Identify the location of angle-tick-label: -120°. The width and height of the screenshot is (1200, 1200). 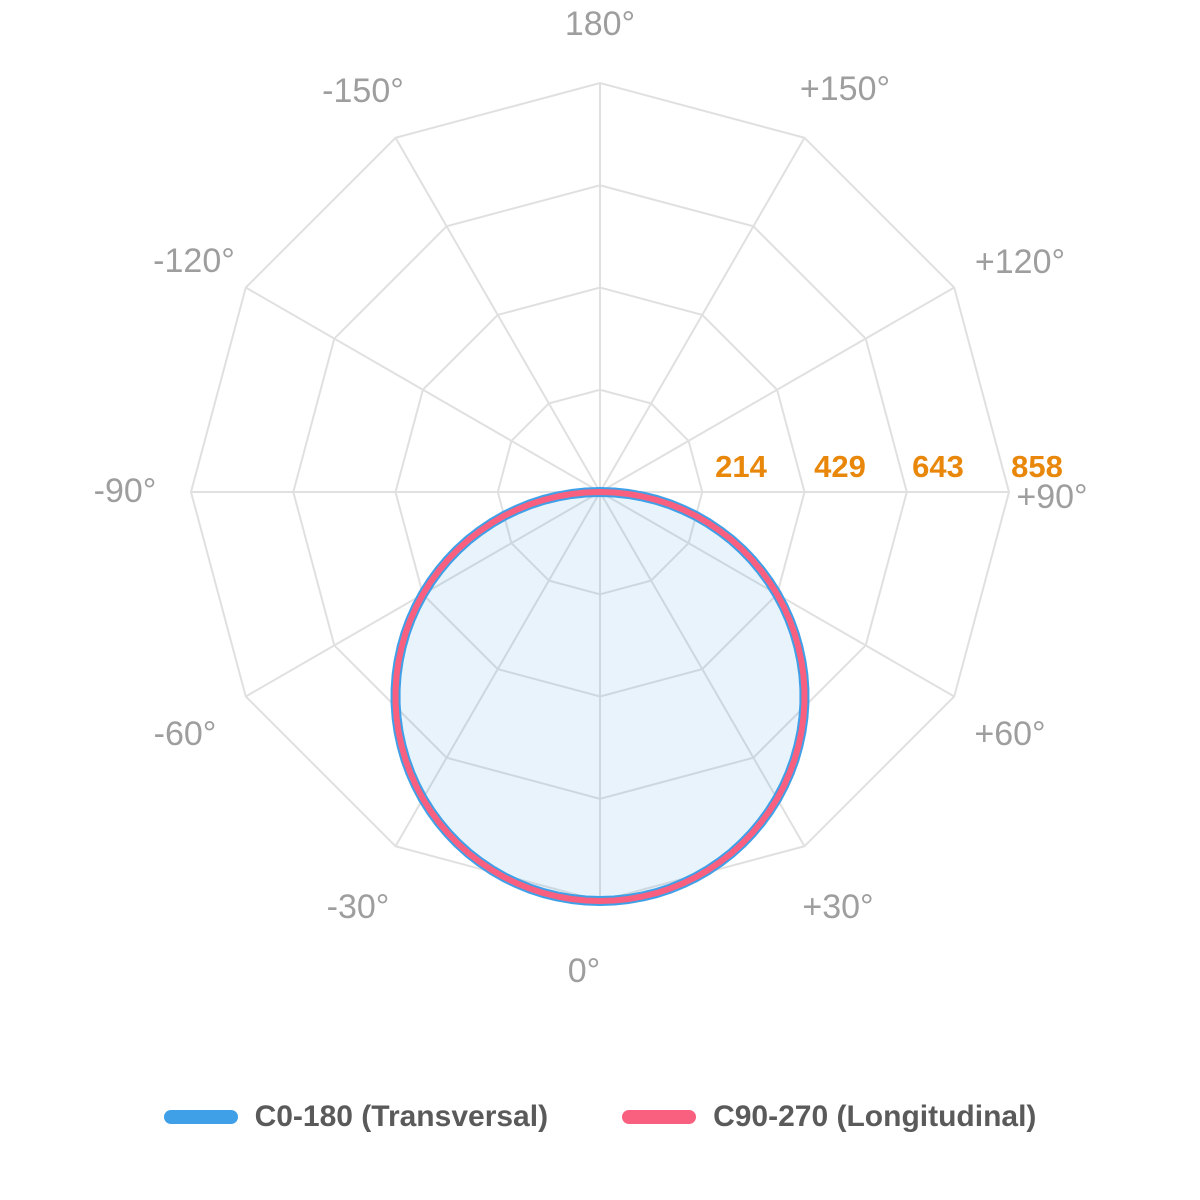
(194, 261).